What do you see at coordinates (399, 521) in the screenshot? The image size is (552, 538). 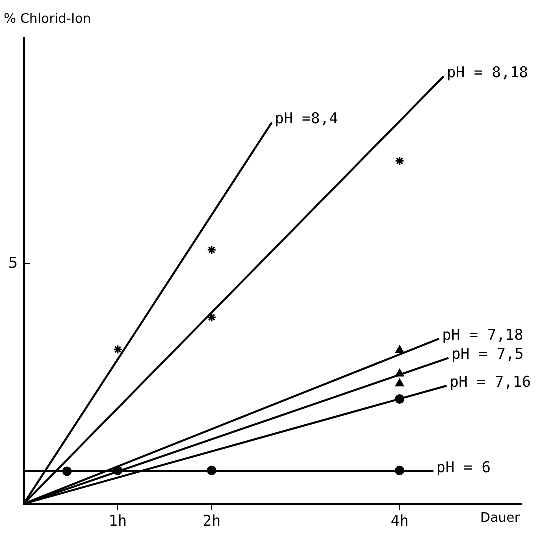 I see `x-tick-label: 4h` at bounding box center [399, 521].